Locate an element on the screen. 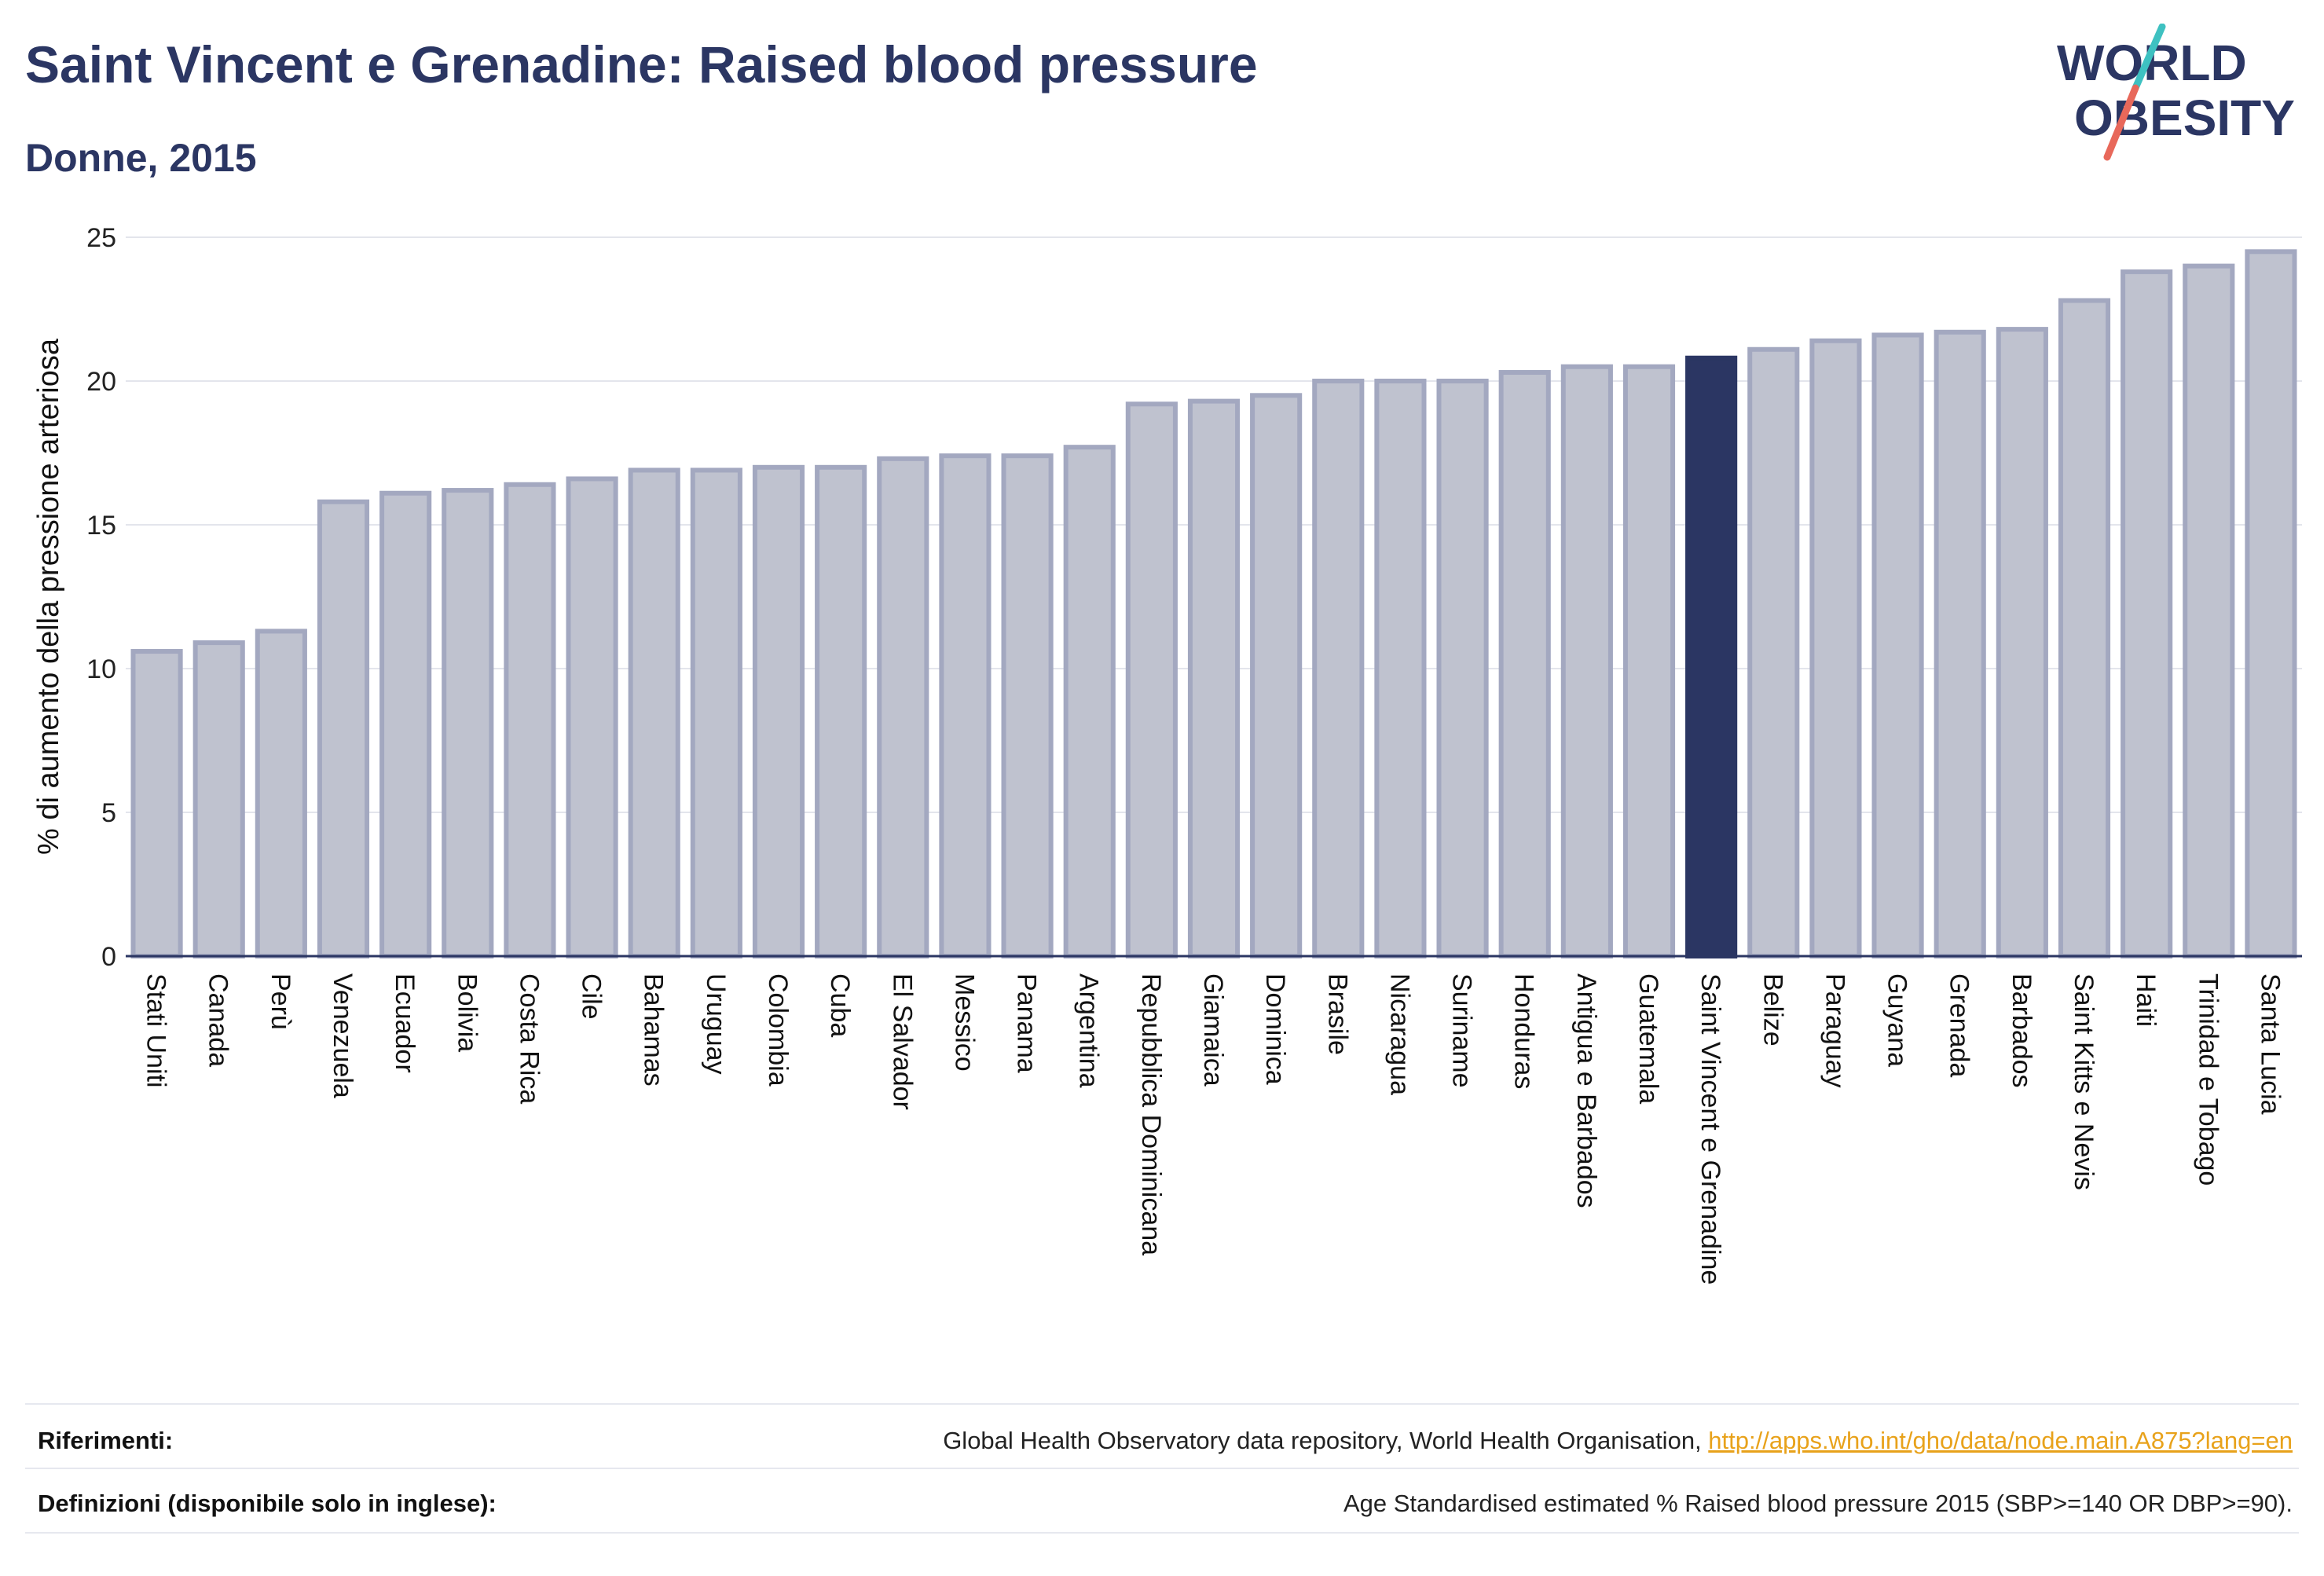  y-tick-label: 10 is located at coordinates (101, 669).